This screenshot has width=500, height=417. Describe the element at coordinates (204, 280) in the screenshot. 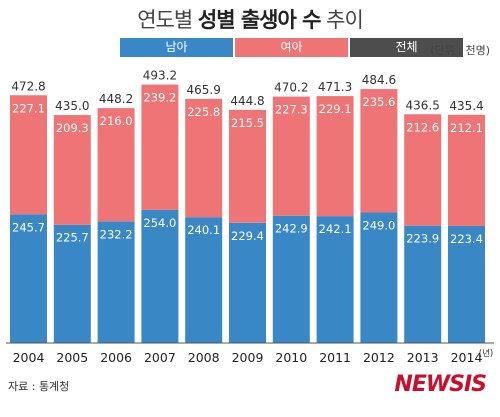

I see `bar-male-2008` at that location.